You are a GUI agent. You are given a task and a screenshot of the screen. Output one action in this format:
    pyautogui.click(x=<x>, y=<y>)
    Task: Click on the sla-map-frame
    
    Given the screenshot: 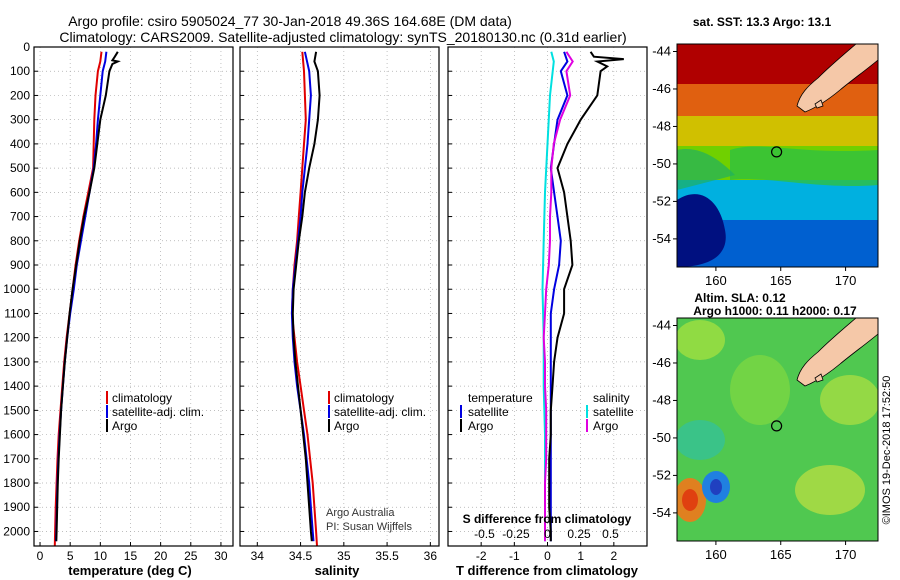 What is the action you would take?
    pyautogui.click(x=777, y=429)
    